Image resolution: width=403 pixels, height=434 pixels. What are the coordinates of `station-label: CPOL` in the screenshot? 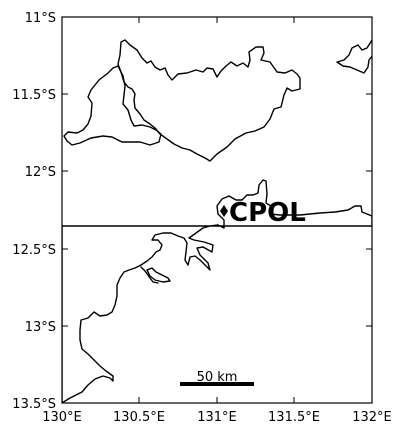 It's located at (267, 213).